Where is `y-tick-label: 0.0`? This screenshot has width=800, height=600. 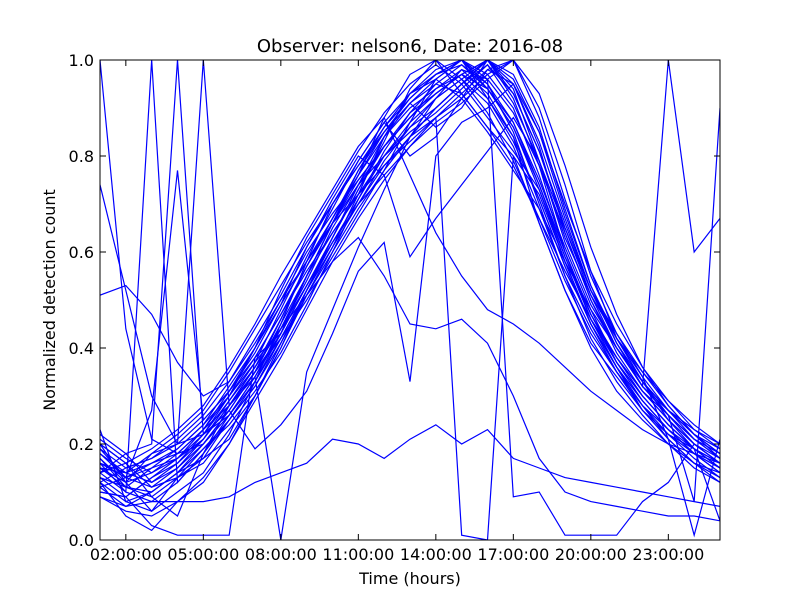 y-tick-label: 0.0 is located at coordinates (81, 540).